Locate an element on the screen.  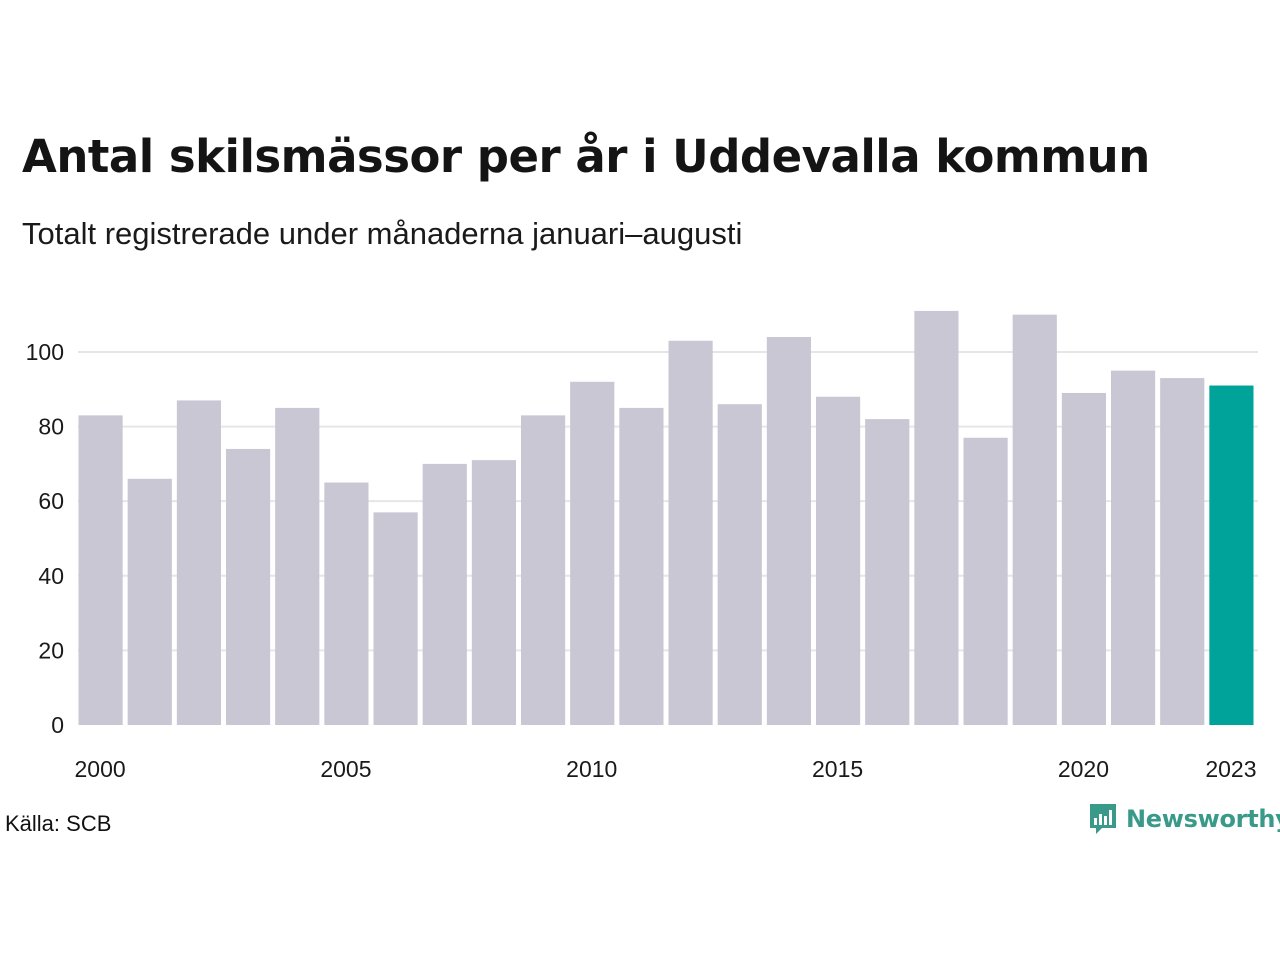
y-tick-label: 80 is located at coordinates (51, 427).